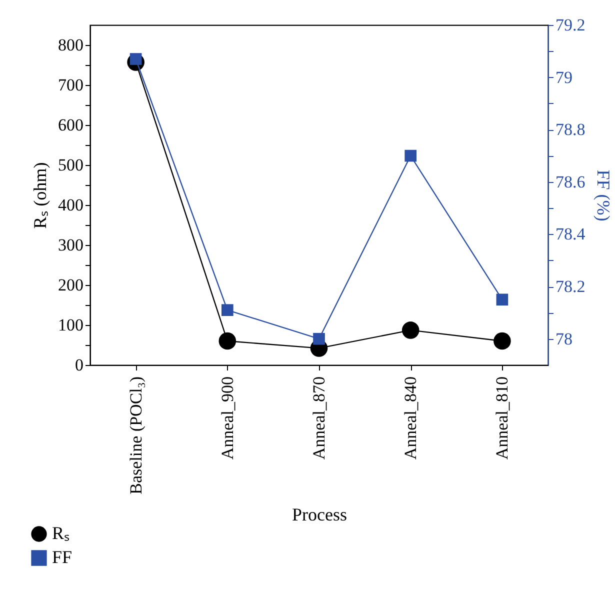  What do you see at coordinates (71, 165) in the screenshot?
I see `y-tick-label: 500` at bounding box center [71, 165].